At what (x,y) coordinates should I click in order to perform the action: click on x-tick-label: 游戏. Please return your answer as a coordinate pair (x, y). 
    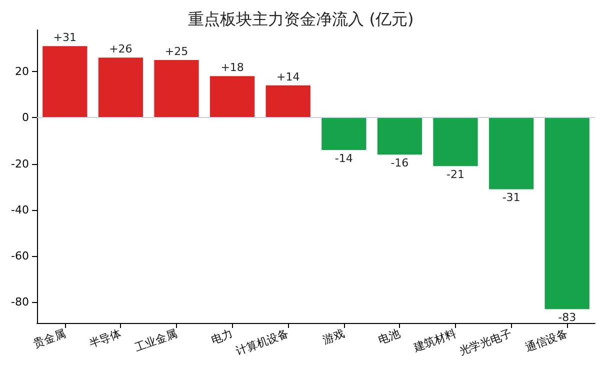
    Looking at the image, I should click on (333, 336).